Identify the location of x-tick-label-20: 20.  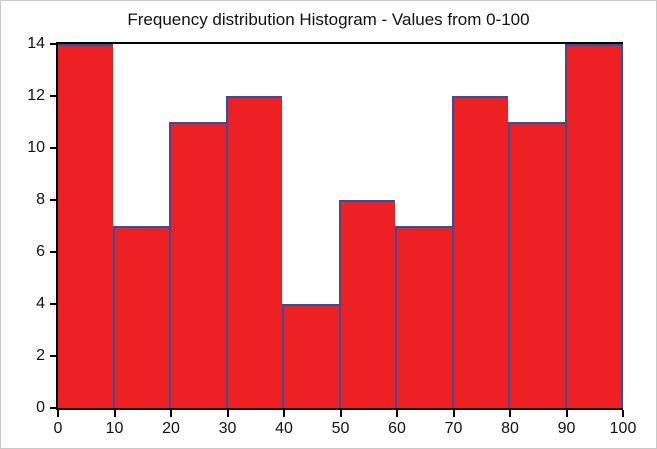
(171, 428).